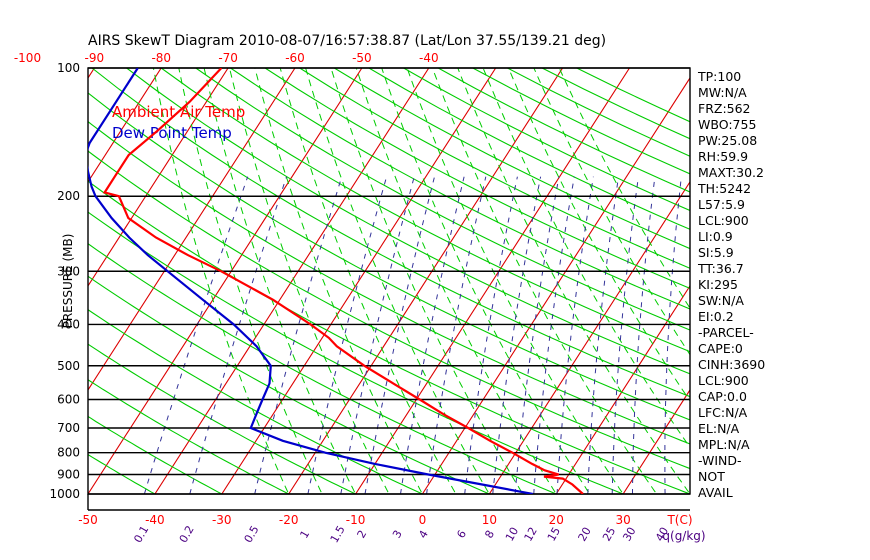 This screenshot has width=870, height=560. I want to click on mixing-ratio-tick-label: 12, so click(531, 534).